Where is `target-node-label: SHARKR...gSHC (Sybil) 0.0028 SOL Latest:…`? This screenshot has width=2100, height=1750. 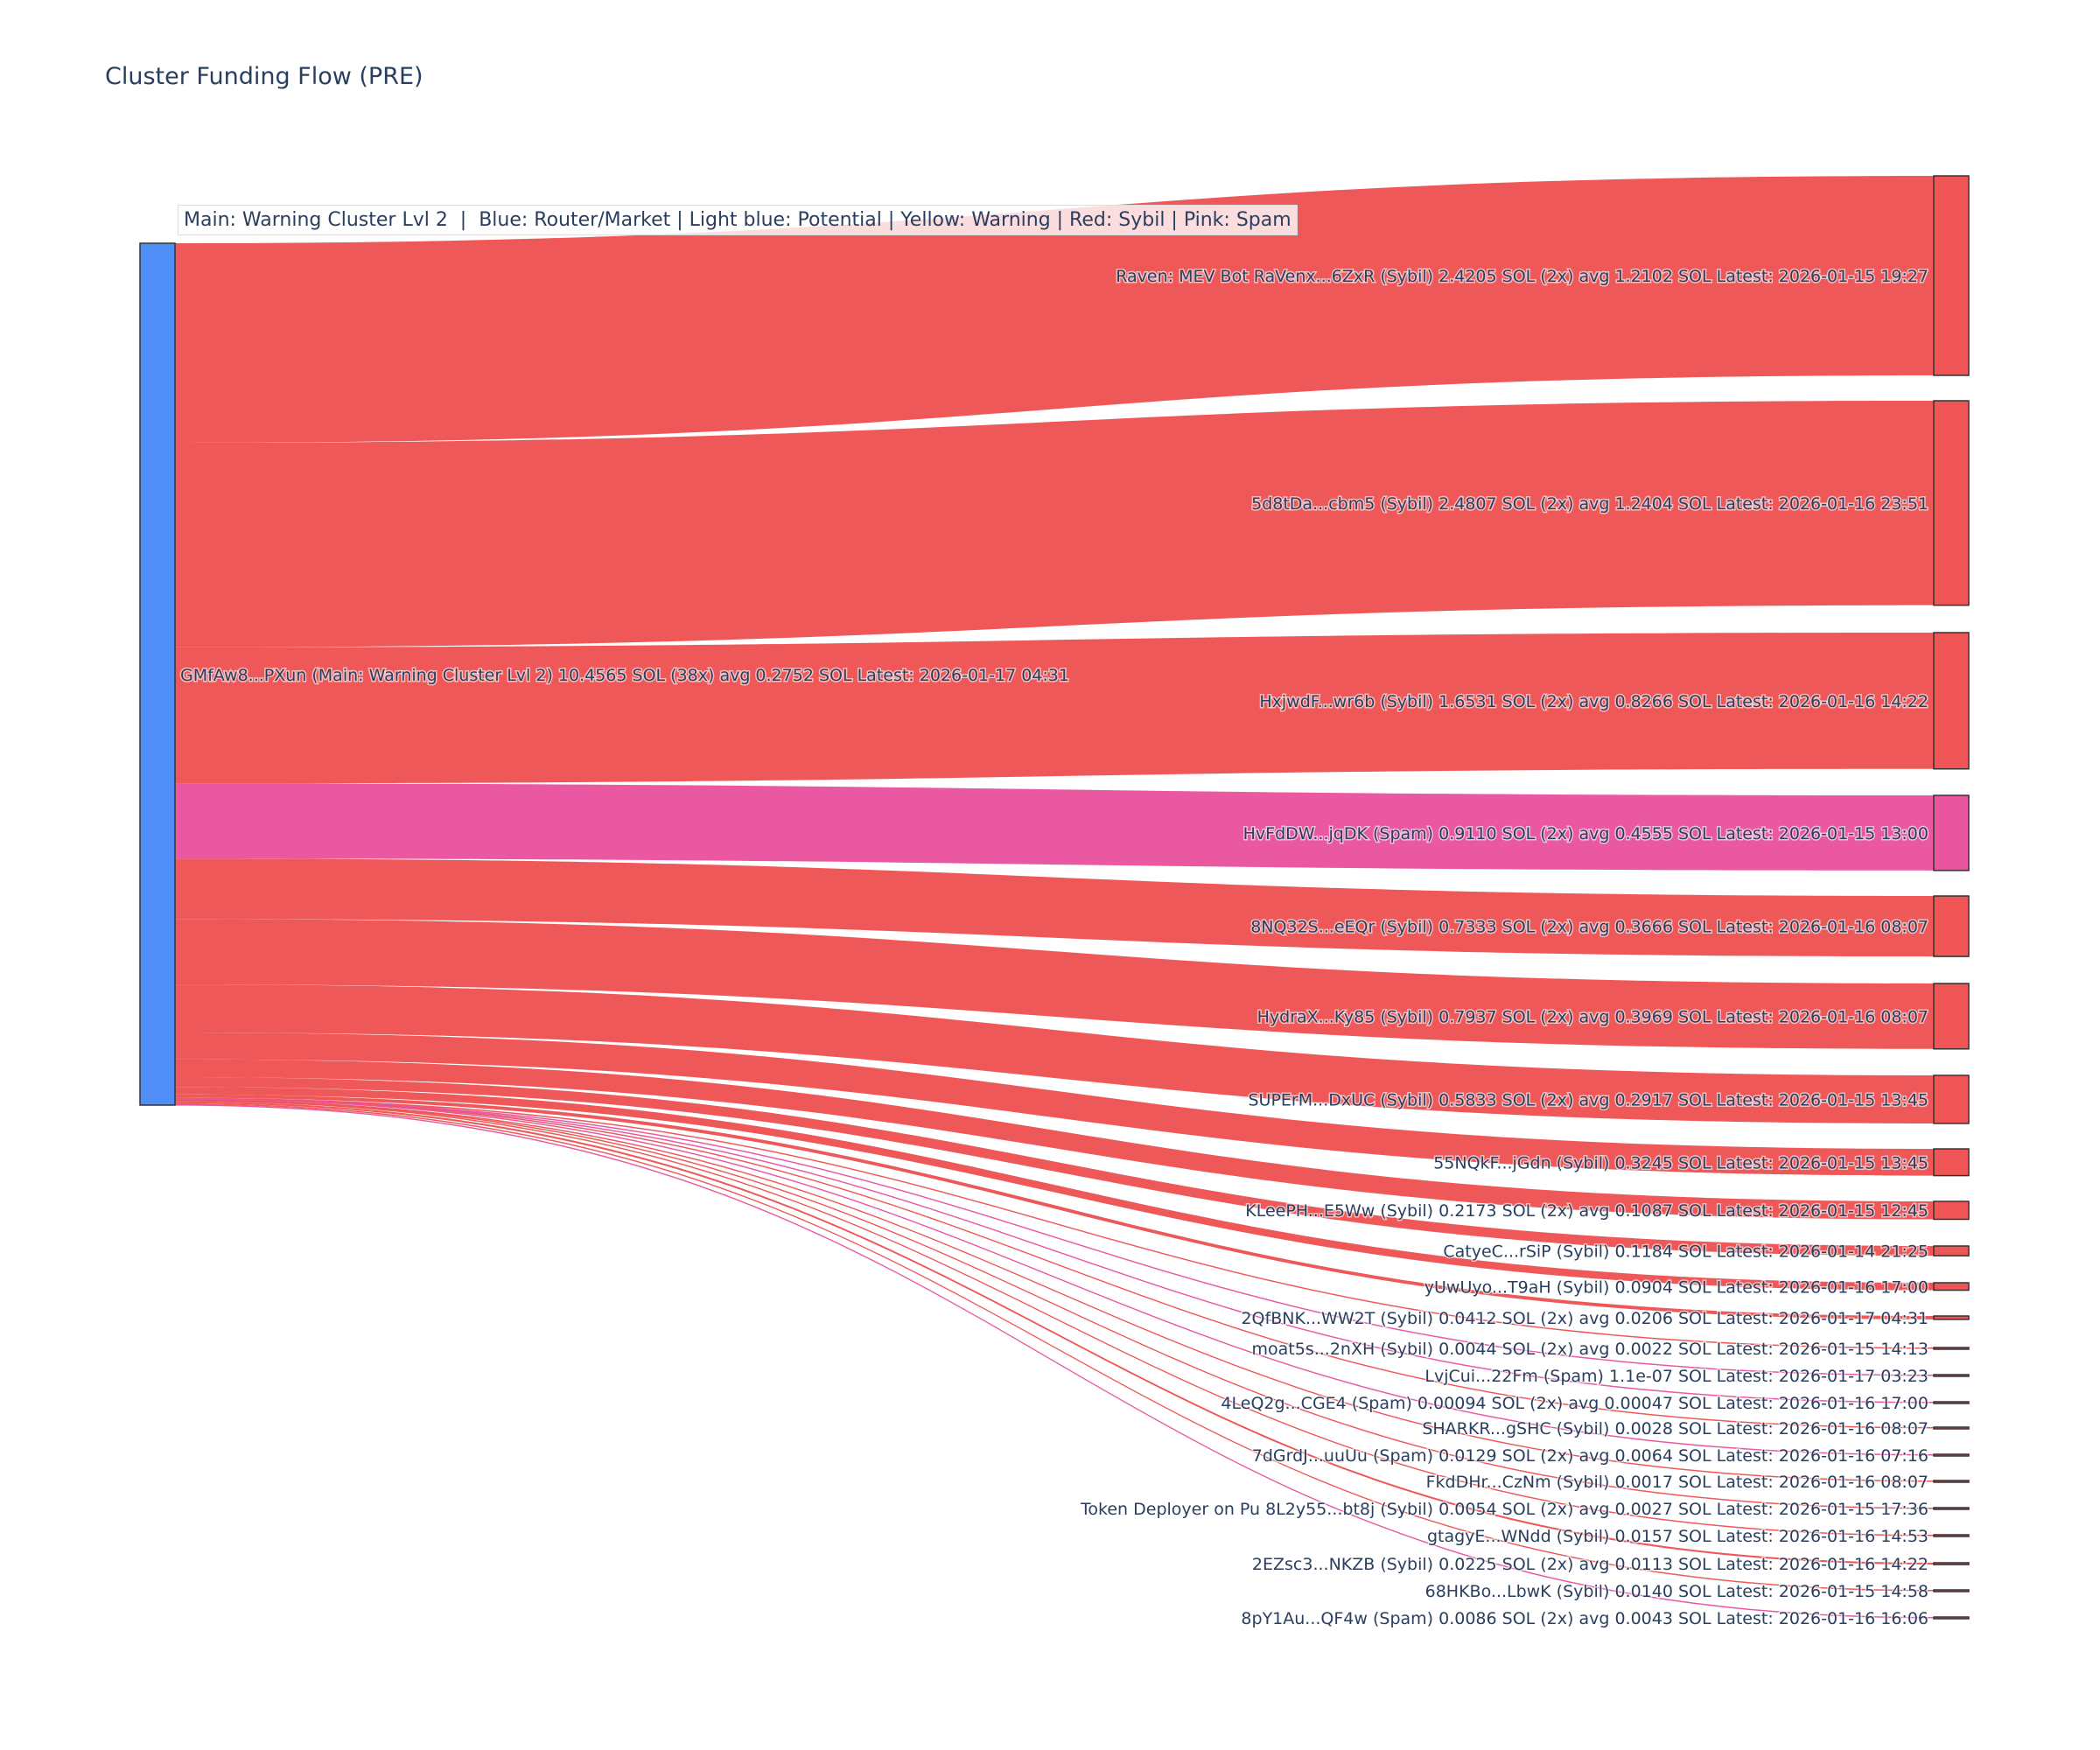
target-node-label: SHARKR...gSHC (Sybil) 0.0028 SOL Latest:… is located at coordinates (1675, 1428).